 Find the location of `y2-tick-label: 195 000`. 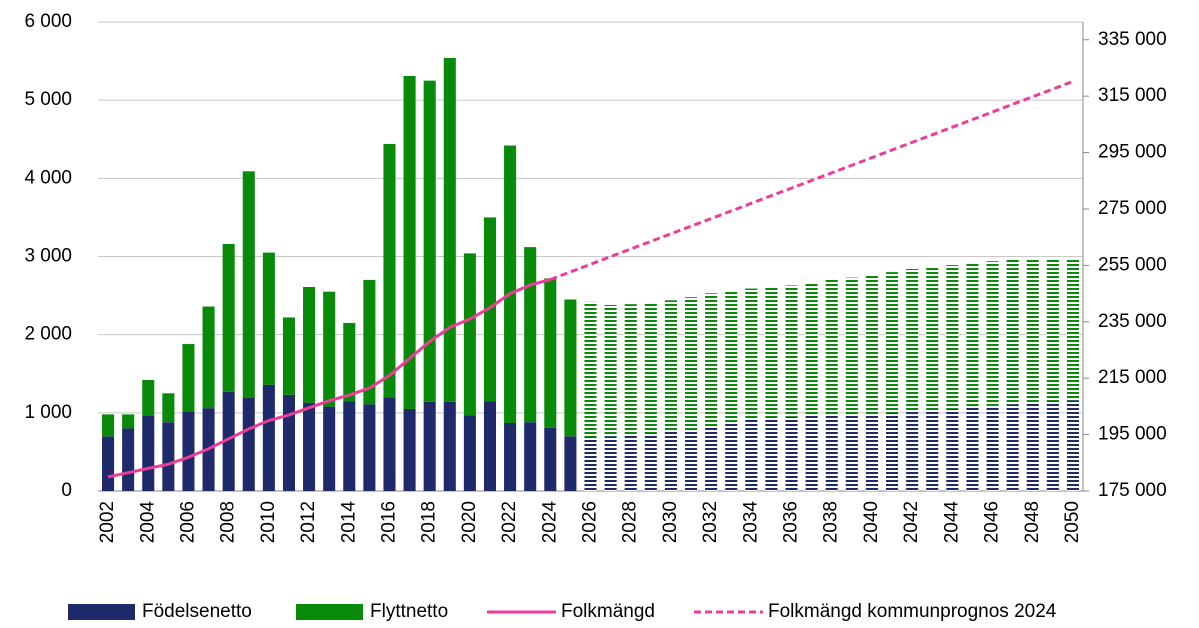

y2-tick-label: 195 000 is located at coordinates (1132, 434).